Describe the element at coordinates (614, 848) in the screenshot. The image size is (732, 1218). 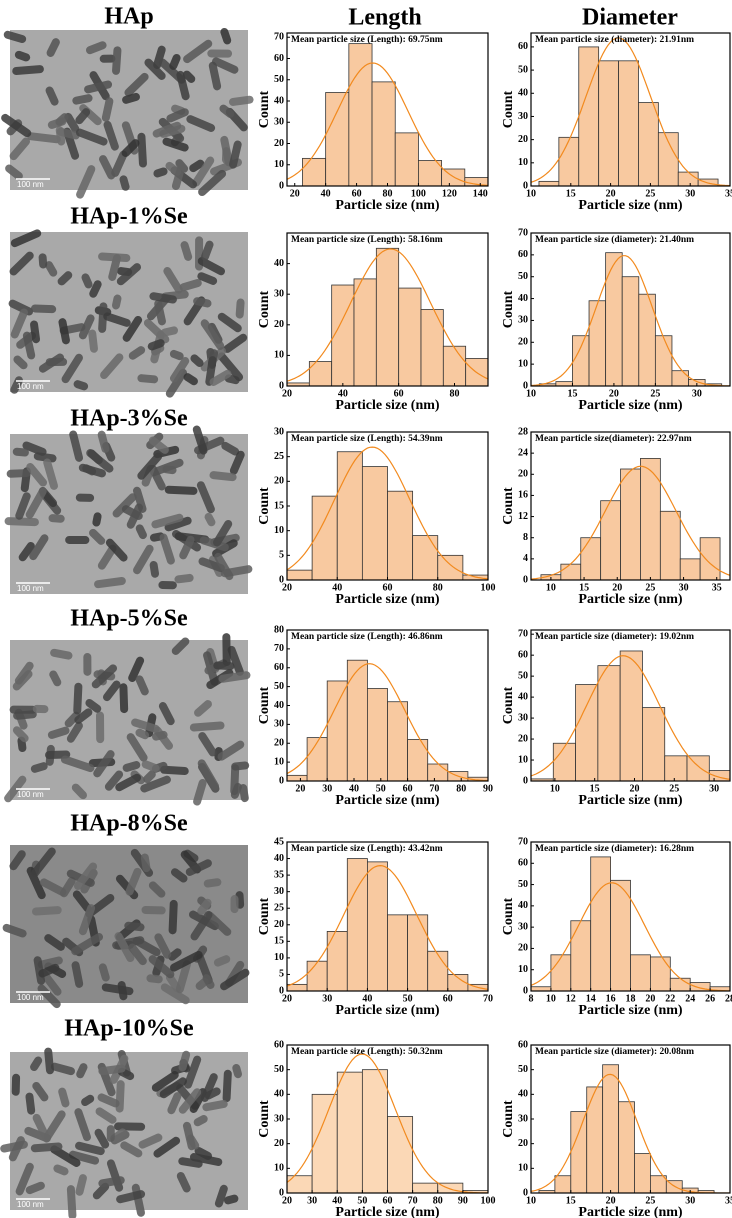
I see `chart-title: Mean particle size (diameter): 16.28nm` at that location.